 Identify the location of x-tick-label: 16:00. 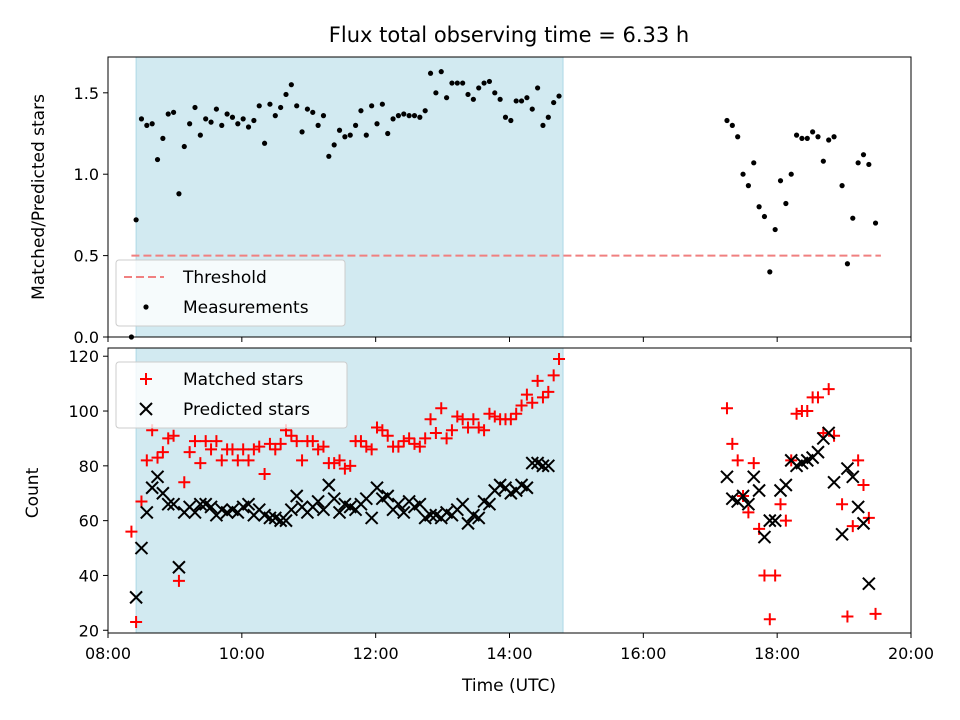
(643, 653).